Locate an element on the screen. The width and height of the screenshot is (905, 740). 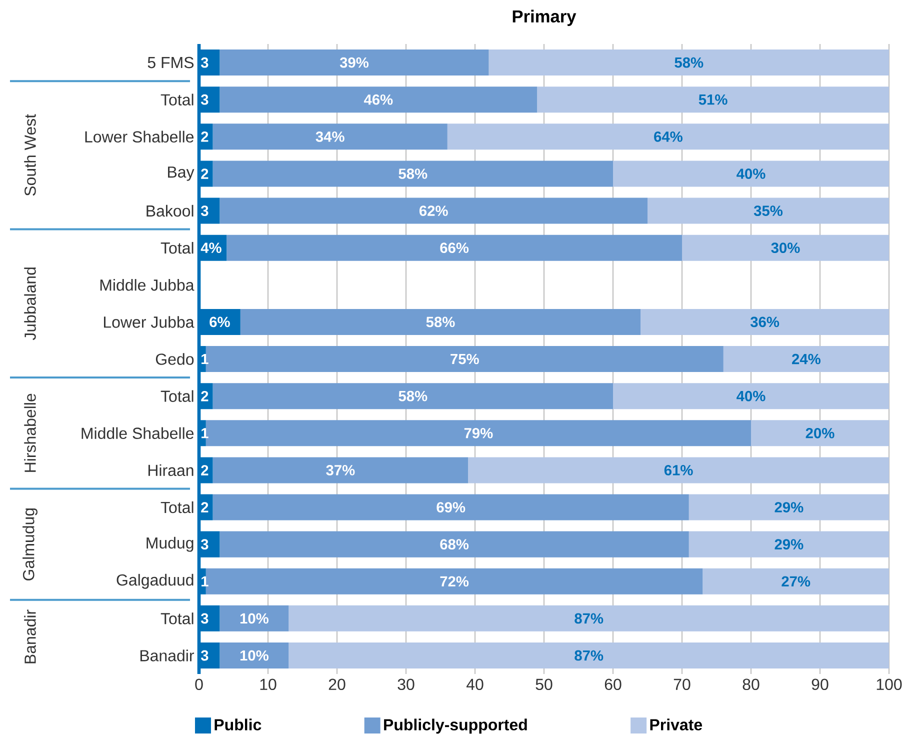
data-label: 62% is located at coordinates (433, 211).